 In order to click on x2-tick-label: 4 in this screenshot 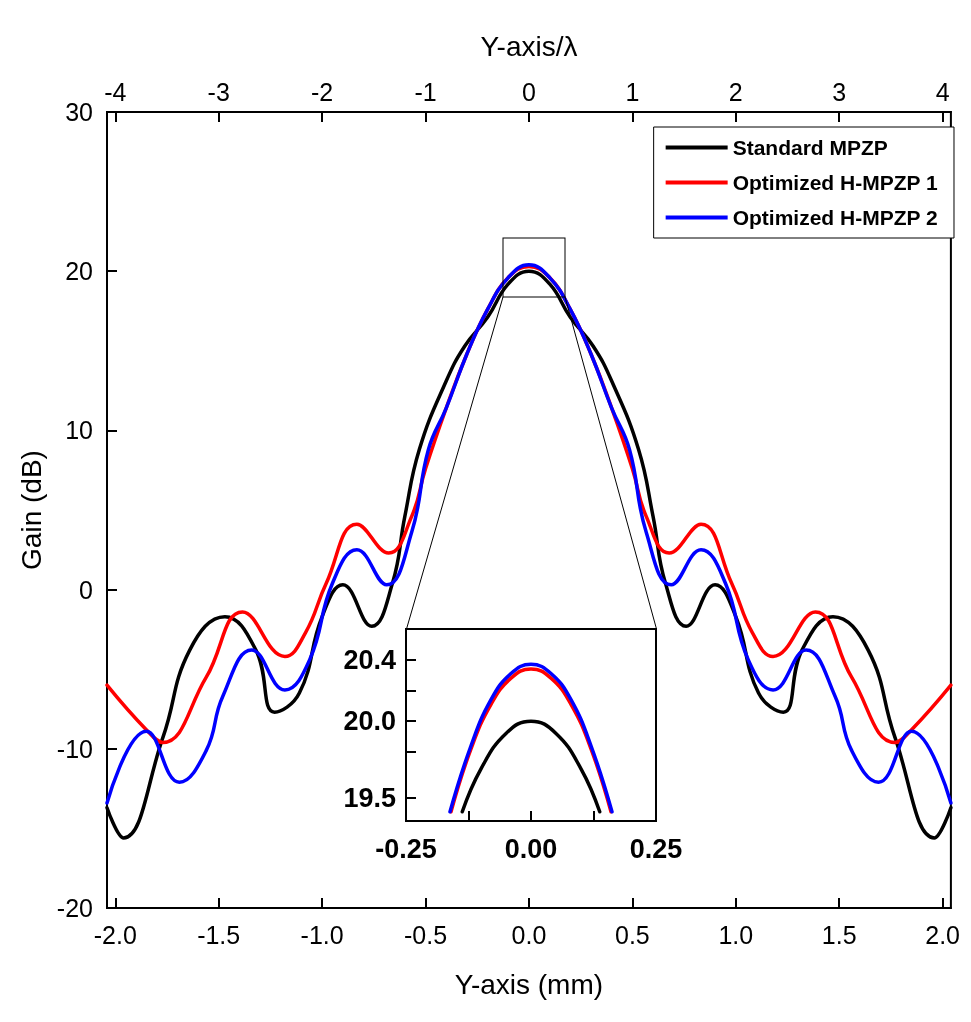, I will do `click(942, 91)`.